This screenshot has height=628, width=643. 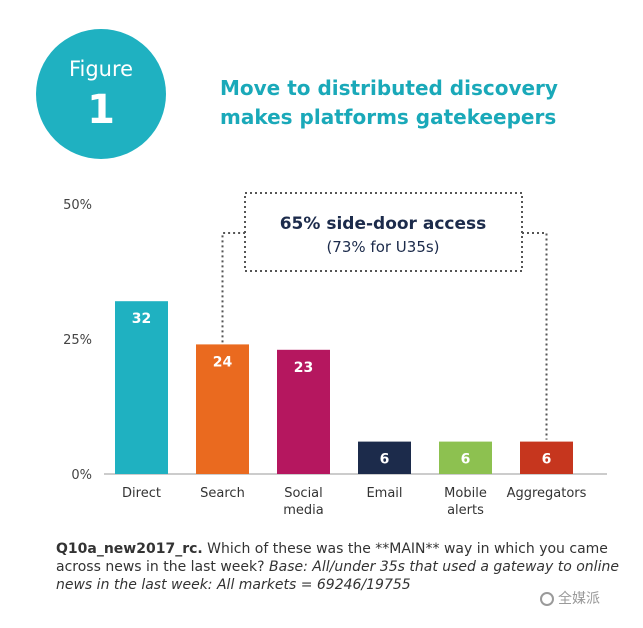 I want to click on callout-box, so click(x=383, y=232).